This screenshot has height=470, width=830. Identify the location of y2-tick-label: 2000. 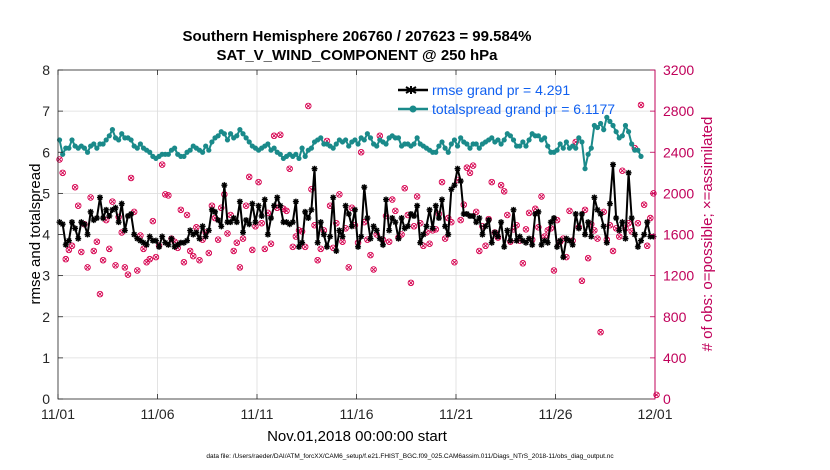
(678, 193).